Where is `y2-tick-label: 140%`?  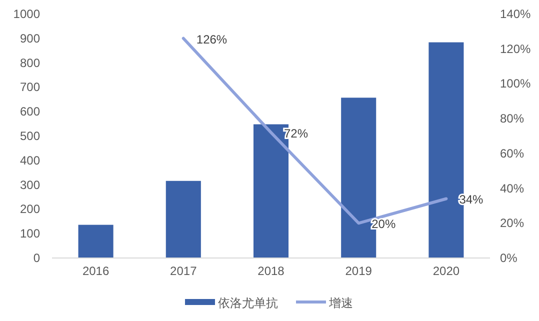 y2-tick-label: 140% is located at coordinates (516, 14).